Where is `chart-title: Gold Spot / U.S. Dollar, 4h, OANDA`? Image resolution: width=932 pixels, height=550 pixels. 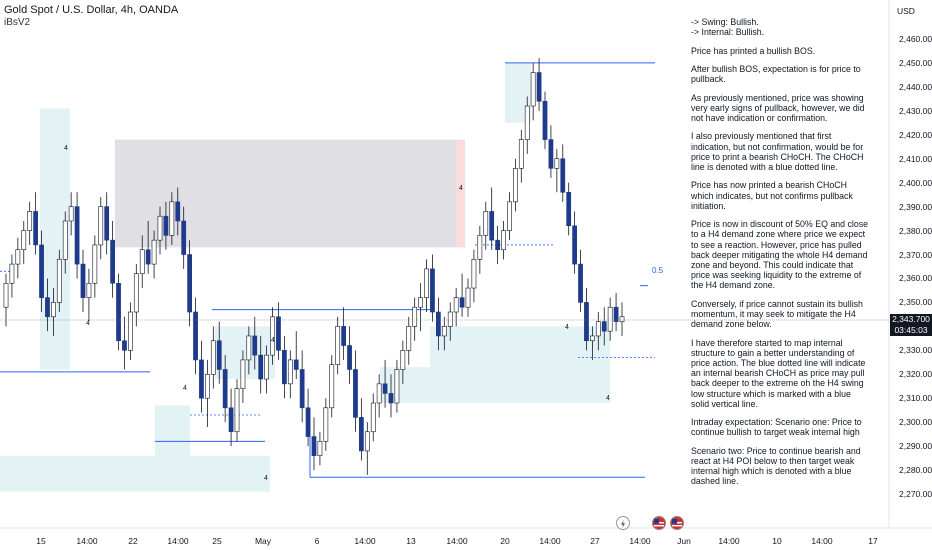 chart-title: Gold Spot / U.S. Dollar, 4h, OANDA is located at coordinates (91, 10).